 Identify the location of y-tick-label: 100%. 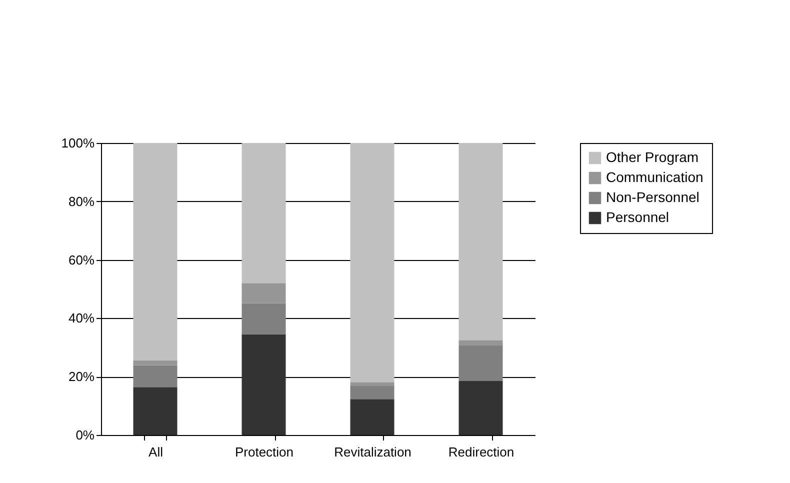
(78, 143).